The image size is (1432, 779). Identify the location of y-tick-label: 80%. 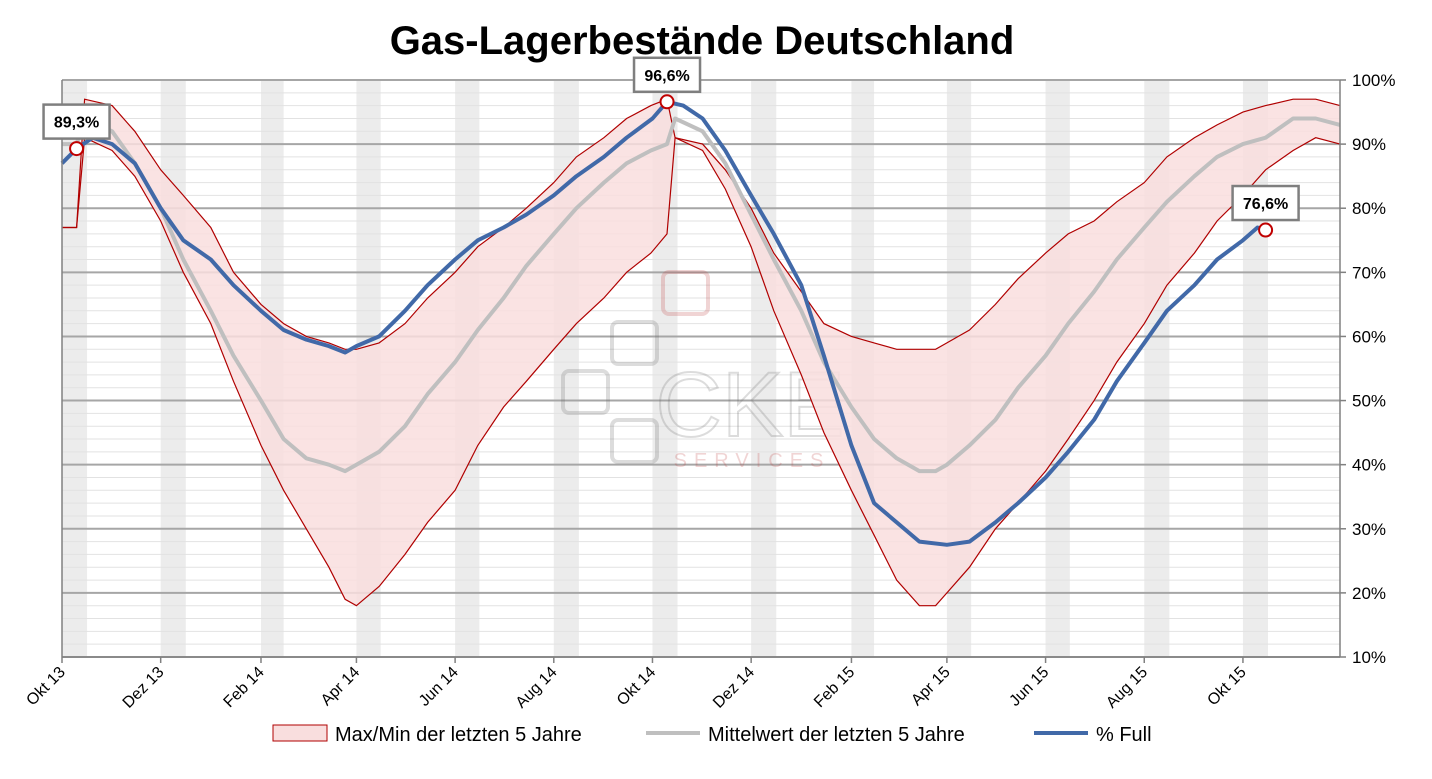
(1369, 208).